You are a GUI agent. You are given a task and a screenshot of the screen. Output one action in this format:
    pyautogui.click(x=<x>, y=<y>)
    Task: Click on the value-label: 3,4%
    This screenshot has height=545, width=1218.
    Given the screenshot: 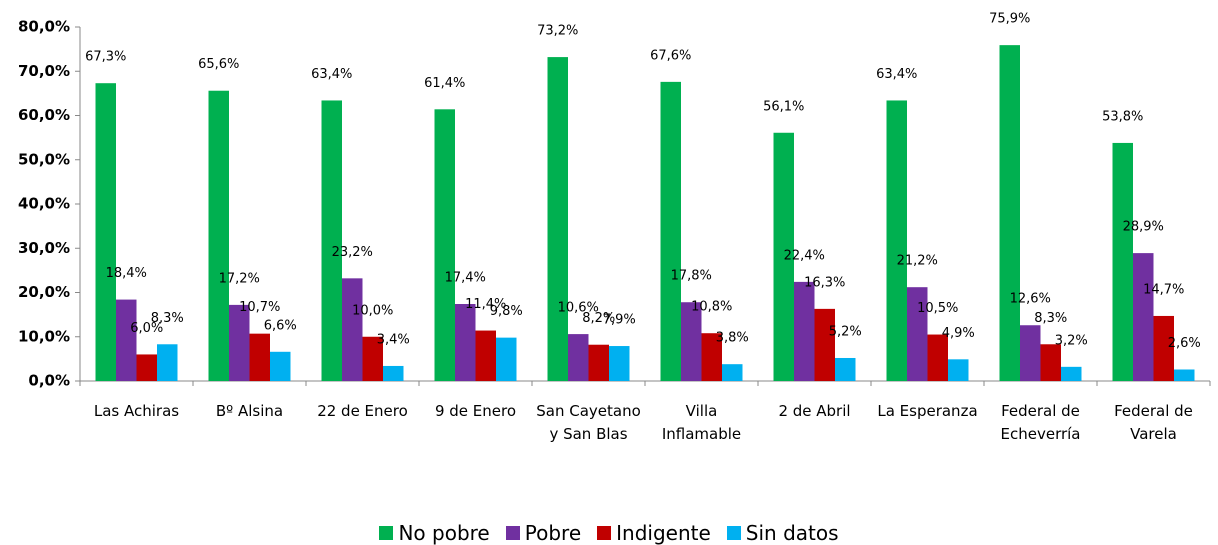 What is the action you would take?
    pyautogui.click(x=393, y=339)
    